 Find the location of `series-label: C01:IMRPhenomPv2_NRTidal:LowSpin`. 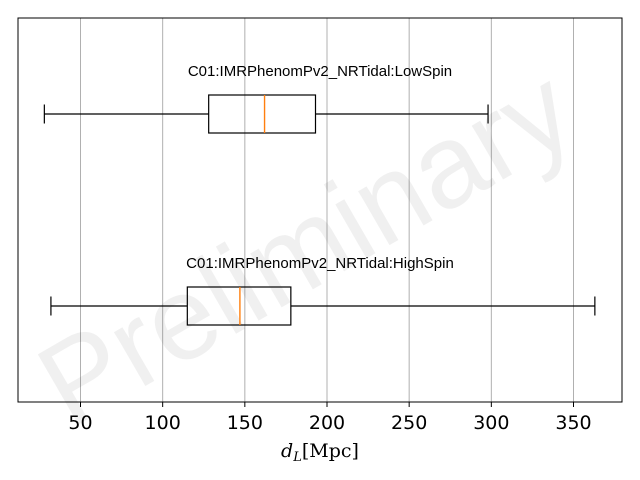

series-label: C01:IMRPhenomPv2_NRTidal:LowSpin is located at coordinates (320, 71).